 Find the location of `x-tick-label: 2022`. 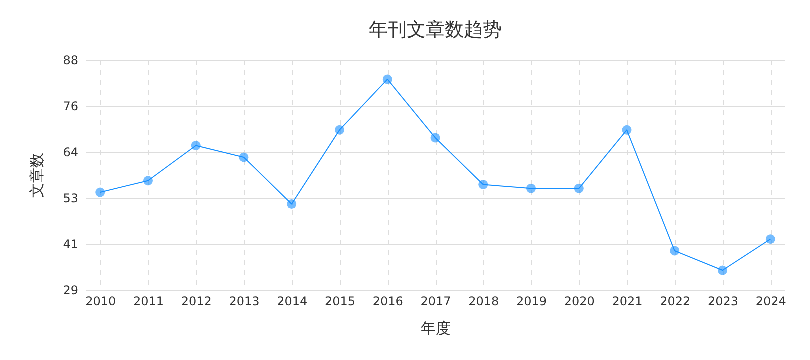

x-tick-label: 2022 is located at coordinates (675, 301).